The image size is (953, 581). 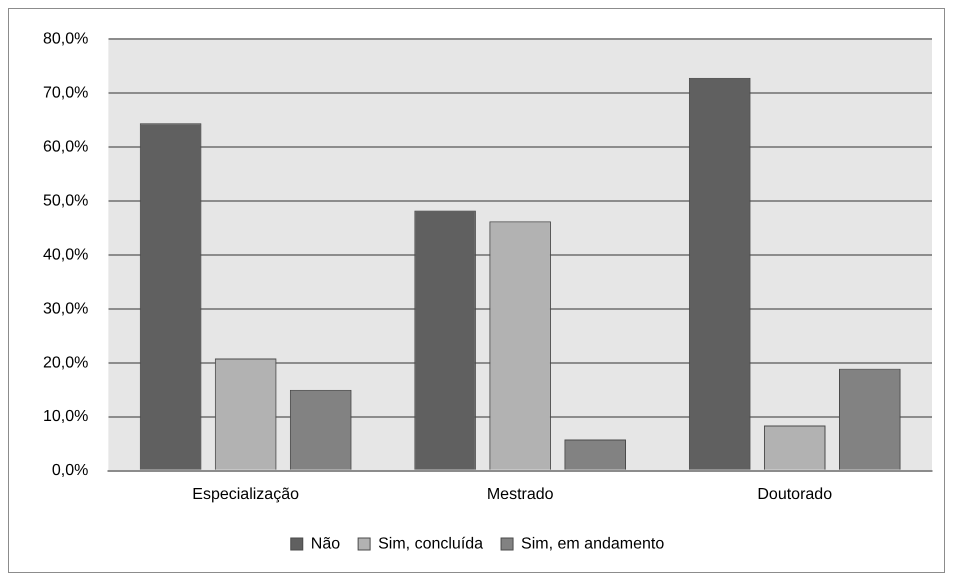 What do you see at coordinates (794, 494) in the screenshot?
I see `x-tick-label: Doutorado` at bounding box center [794, 494].